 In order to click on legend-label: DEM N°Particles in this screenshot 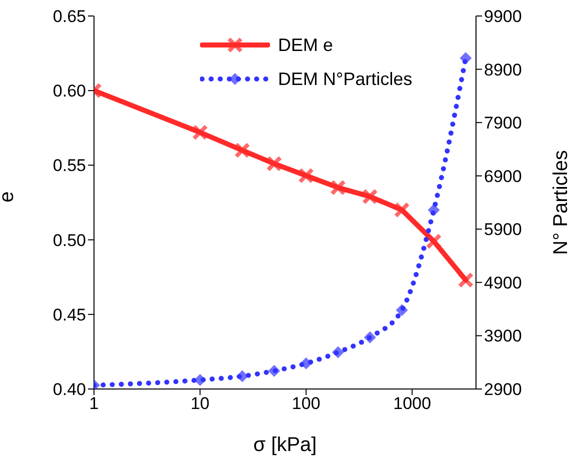, I will do `click(345, 79)`.